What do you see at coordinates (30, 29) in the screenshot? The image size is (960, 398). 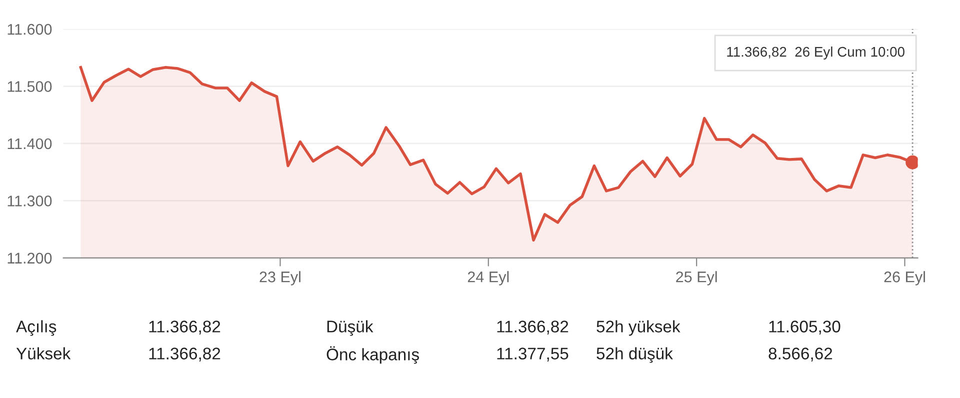 I see `y-tick-label: 11.600` at bounding box center [30, 29].